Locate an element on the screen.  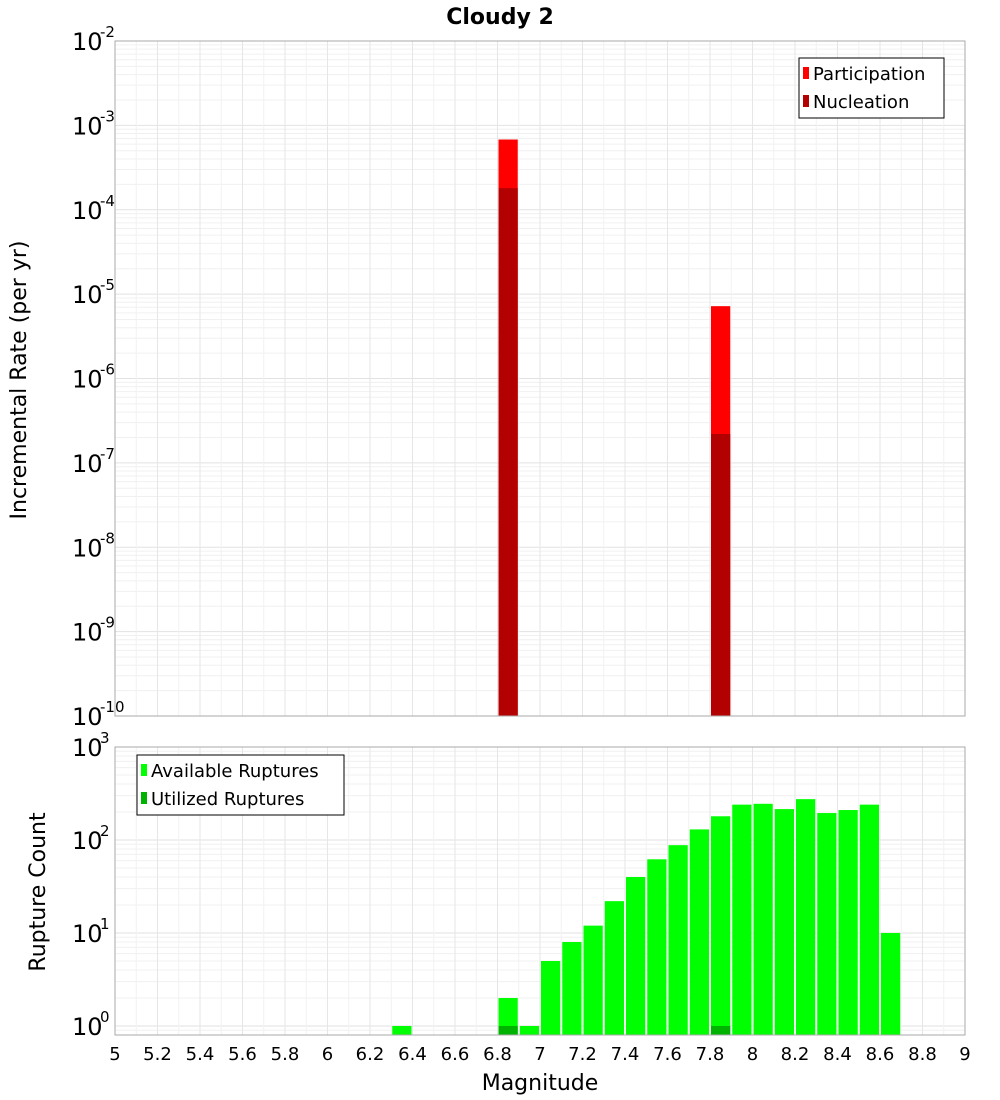
x-tick-label: 9 is located at coordinates (964, 1054).